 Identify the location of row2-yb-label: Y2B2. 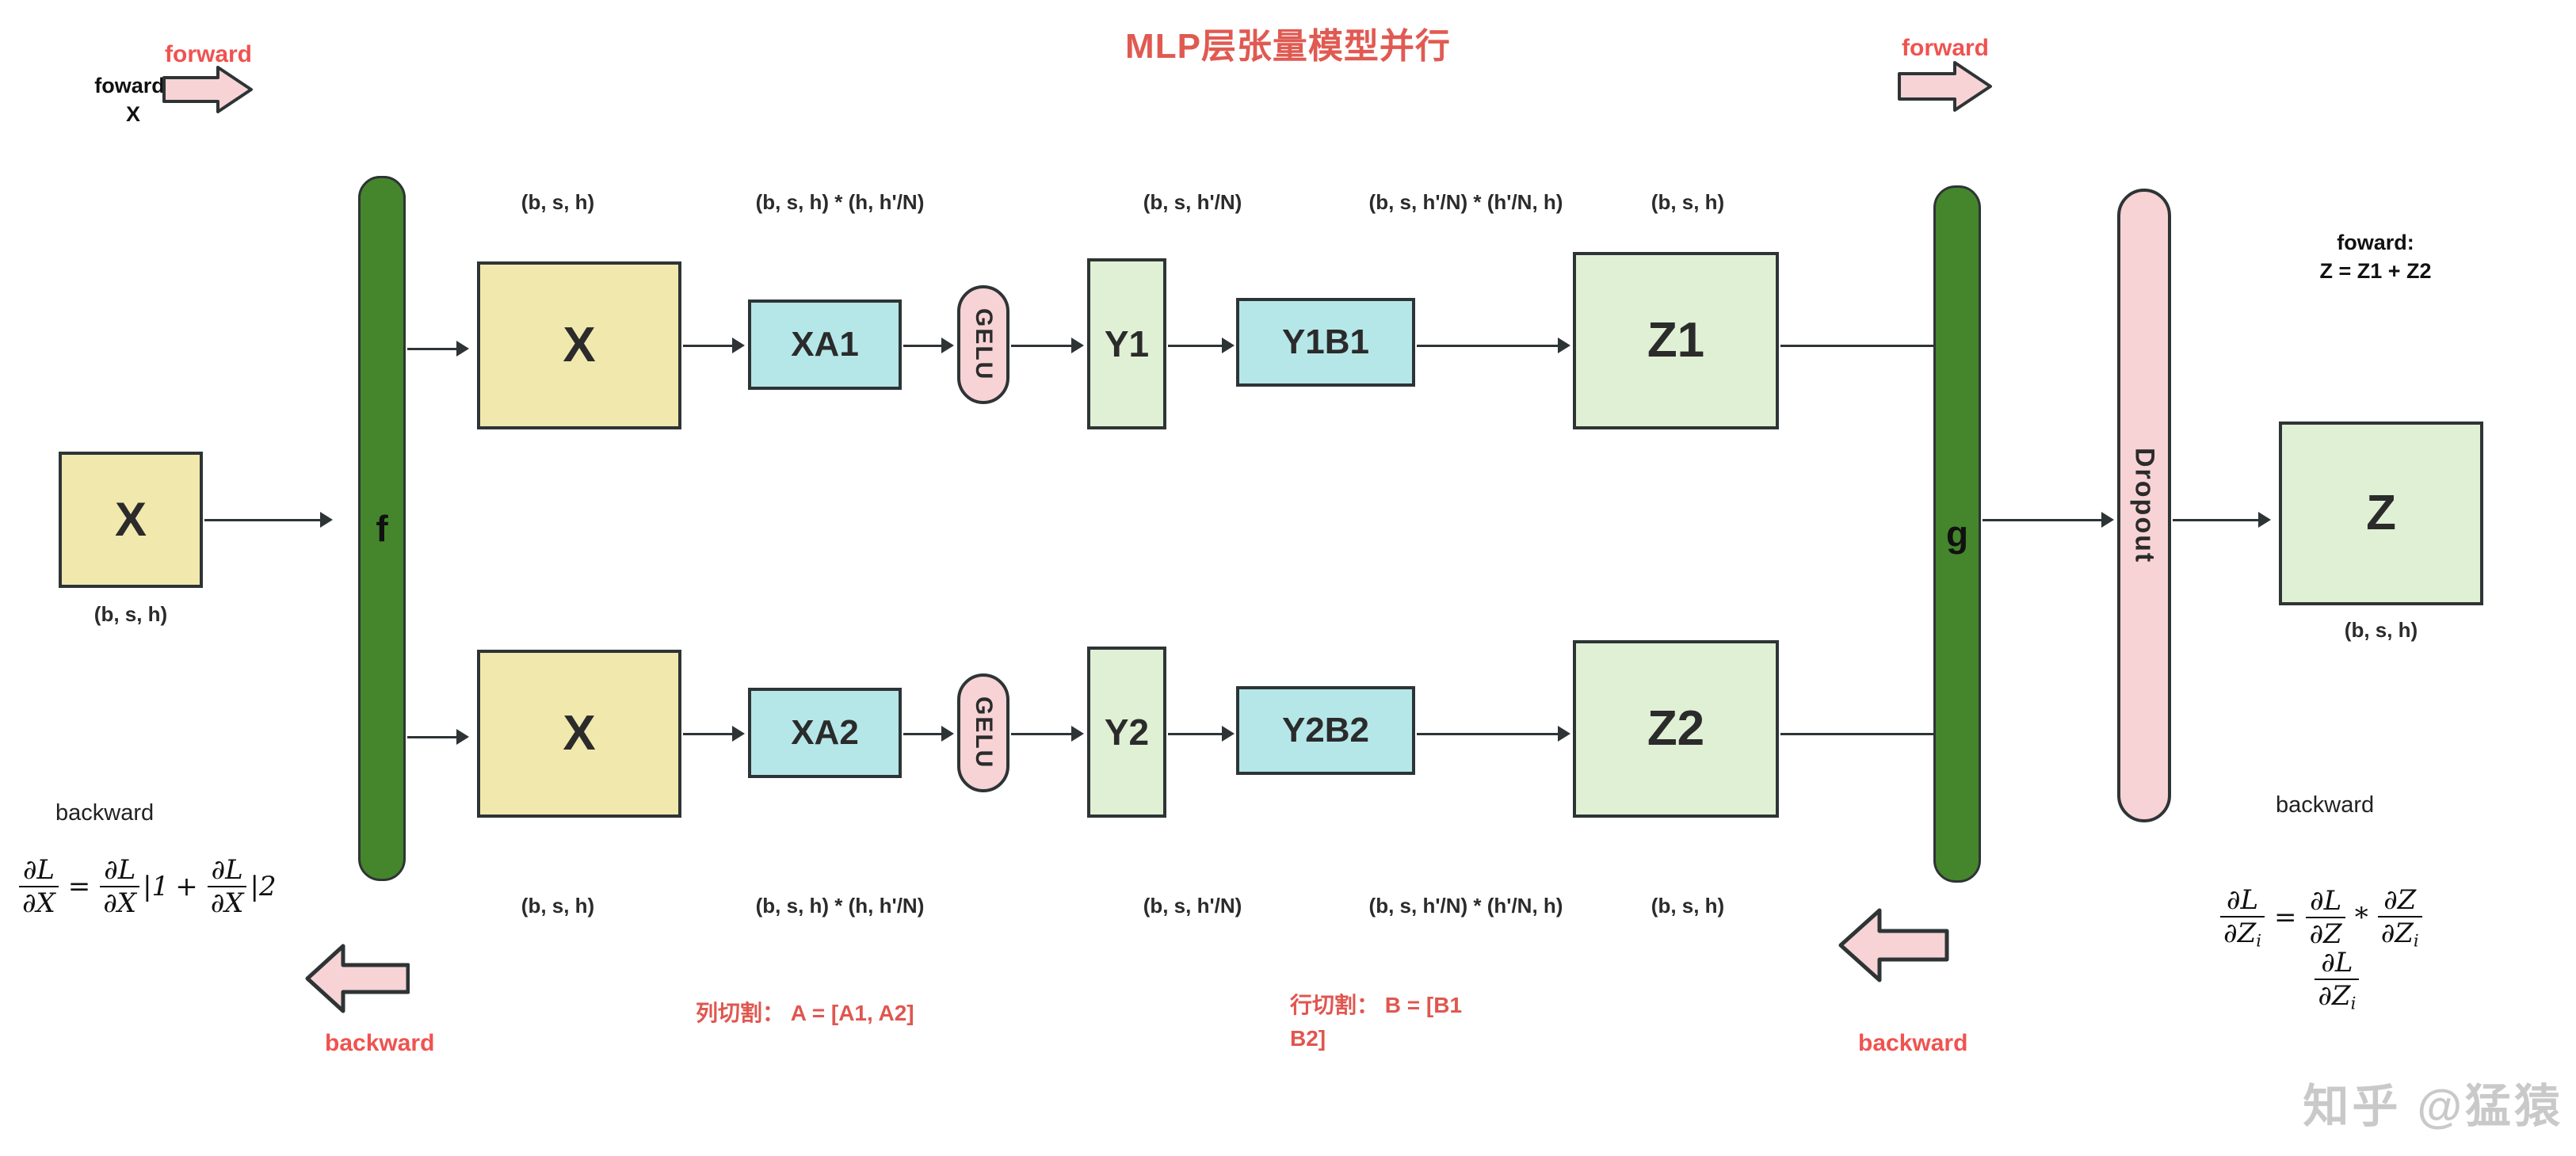
(1325, 730).